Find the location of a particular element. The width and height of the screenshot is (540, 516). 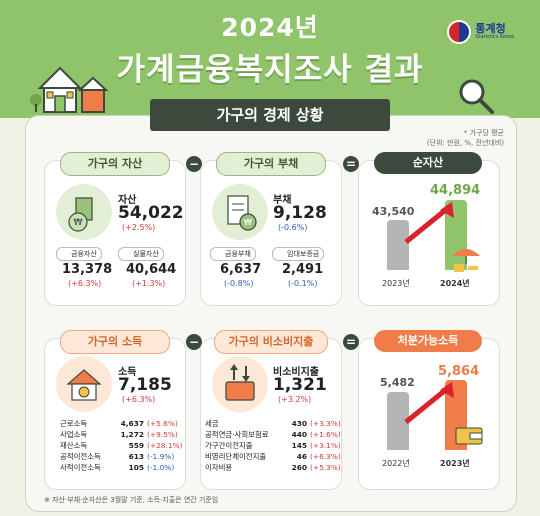

breakdown-change: (+1.6%) is located at coordinates (325, 434).